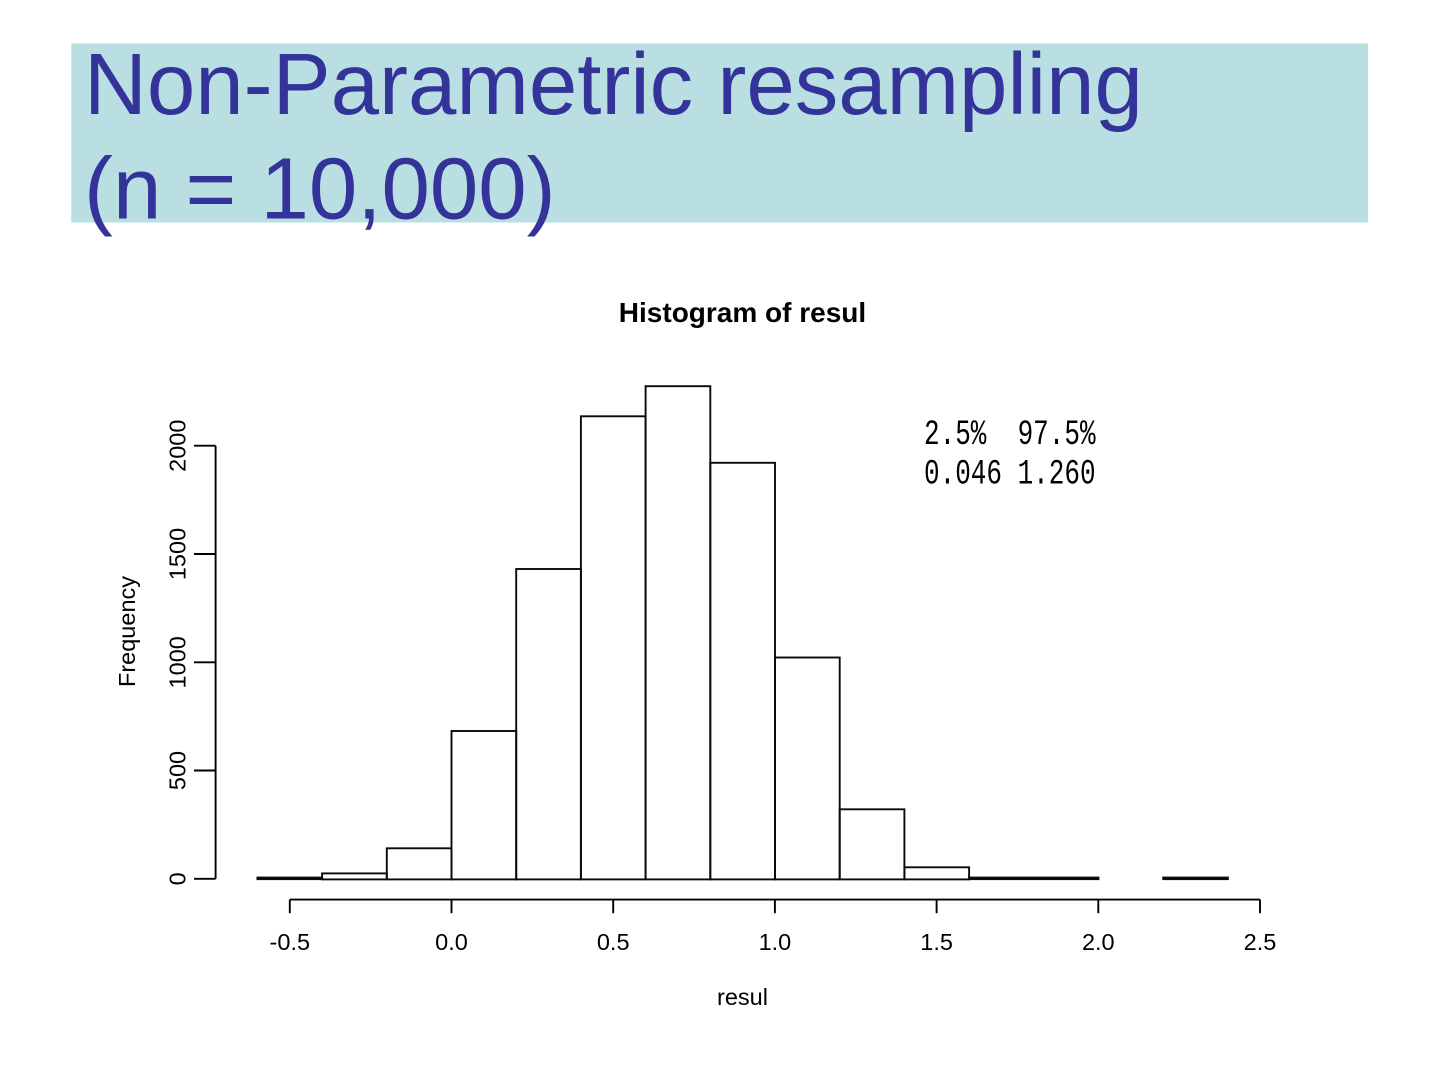 This screenshot has height=1080, width=1440. Describe the element at coordinates (742, 312) in the screenshot. I see `svg-text: Histogram of resul` at that location.